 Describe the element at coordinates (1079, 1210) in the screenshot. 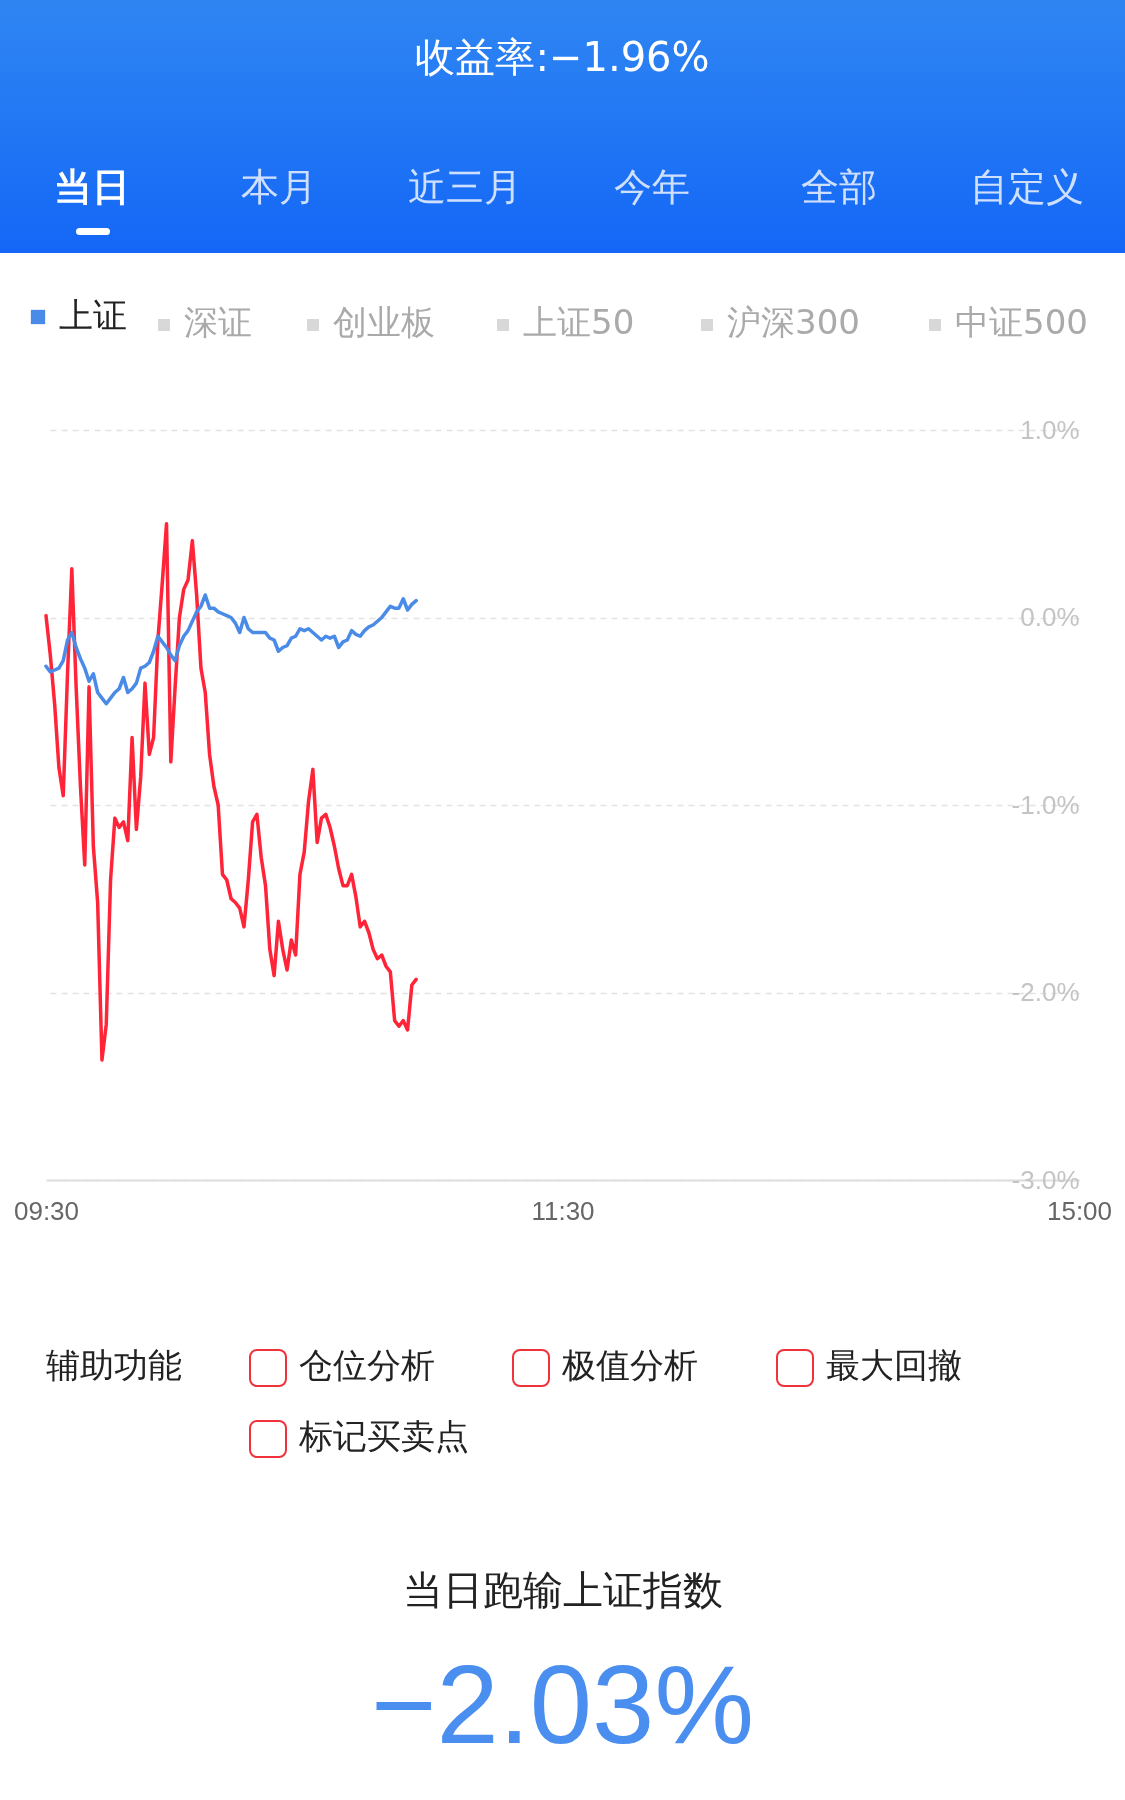

I see `x-tick-label: 15:00` at that location.